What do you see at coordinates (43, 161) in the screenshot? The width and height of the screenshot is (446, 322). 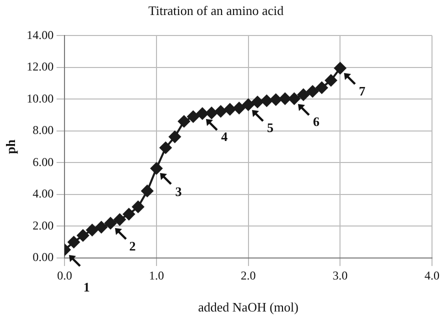 I see `y-tick-label: 6.00` at bounding box center [43, 161].